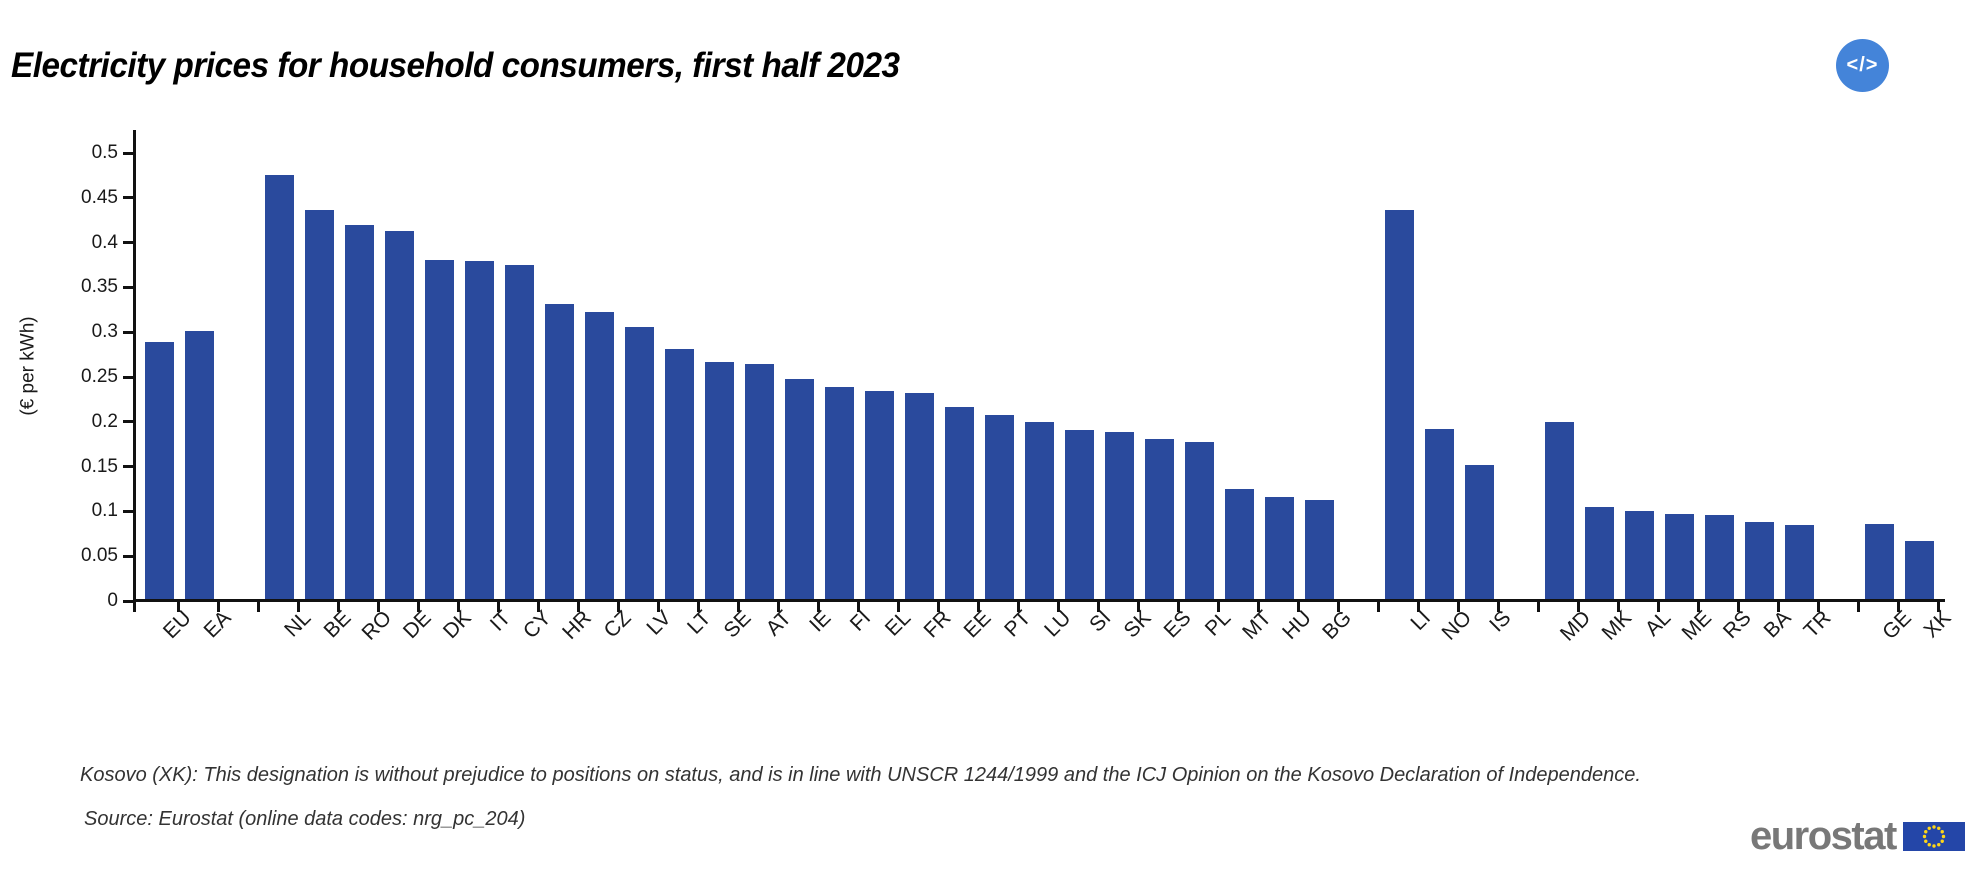  What do you see at coordinates (1559, 511) in the screenshot?
I see `bar-MD` at bounding box center [1559, 511].